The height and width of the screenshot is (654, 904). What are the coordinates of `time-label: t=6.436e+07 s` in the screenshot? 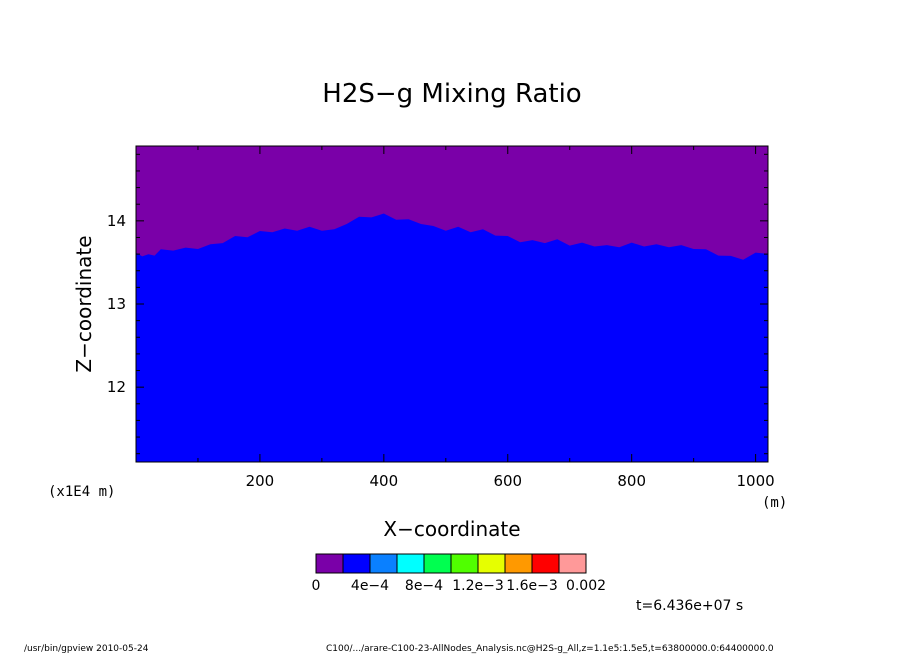 It's located at (689, 606).